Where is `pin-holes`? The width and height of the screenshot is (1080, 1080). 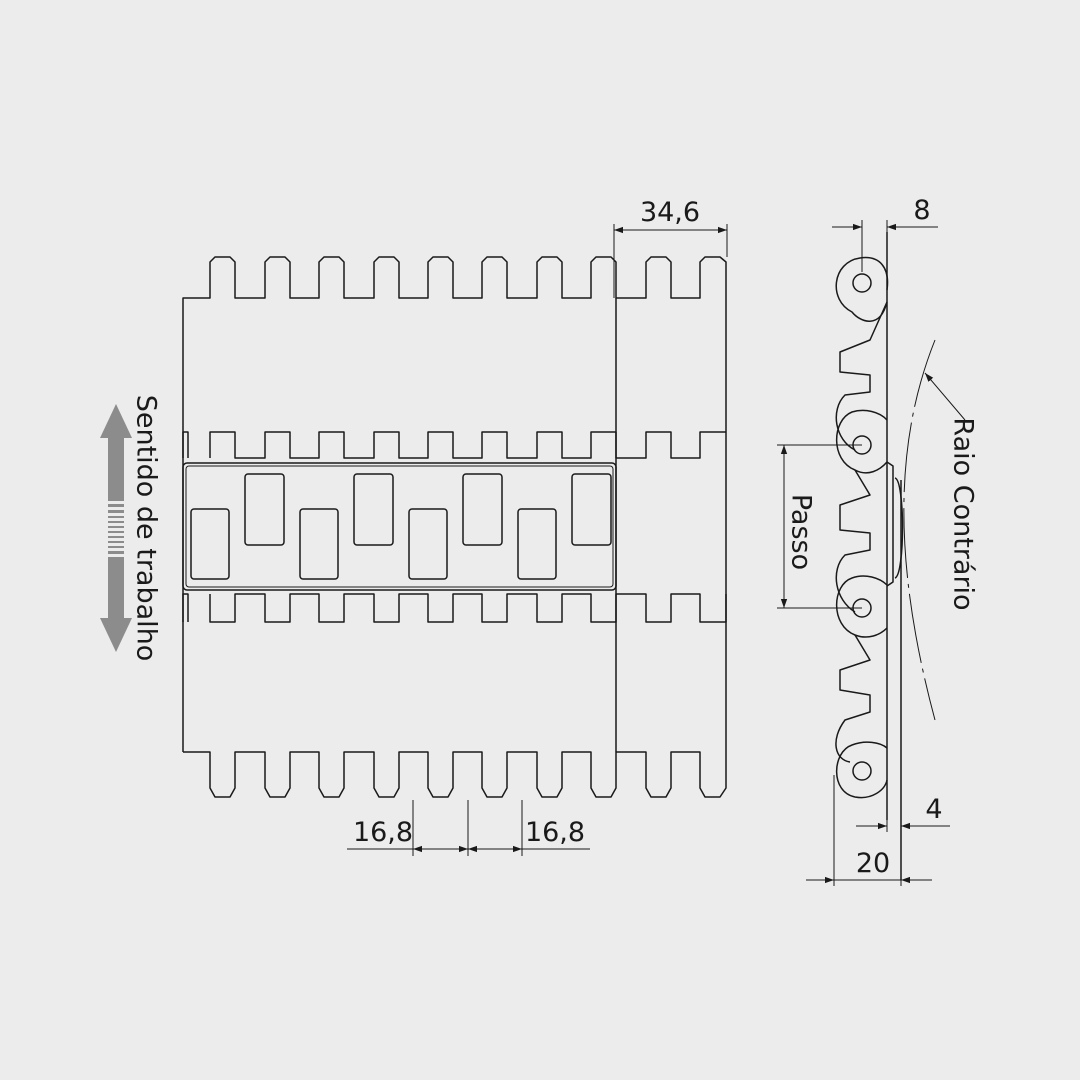 pin-holes is located at coordinates (862, 527).